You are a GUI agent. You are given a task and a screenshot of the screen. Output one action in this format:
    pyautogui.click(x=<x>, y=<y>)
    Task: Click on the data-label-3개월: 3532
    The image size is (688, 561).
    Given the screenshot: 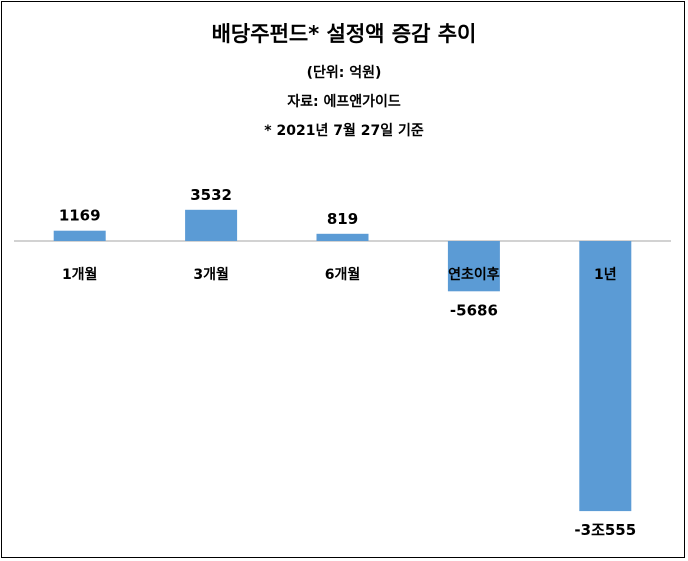 What is the action you would take?
    pyautogui.click(x=211, y=195)
    